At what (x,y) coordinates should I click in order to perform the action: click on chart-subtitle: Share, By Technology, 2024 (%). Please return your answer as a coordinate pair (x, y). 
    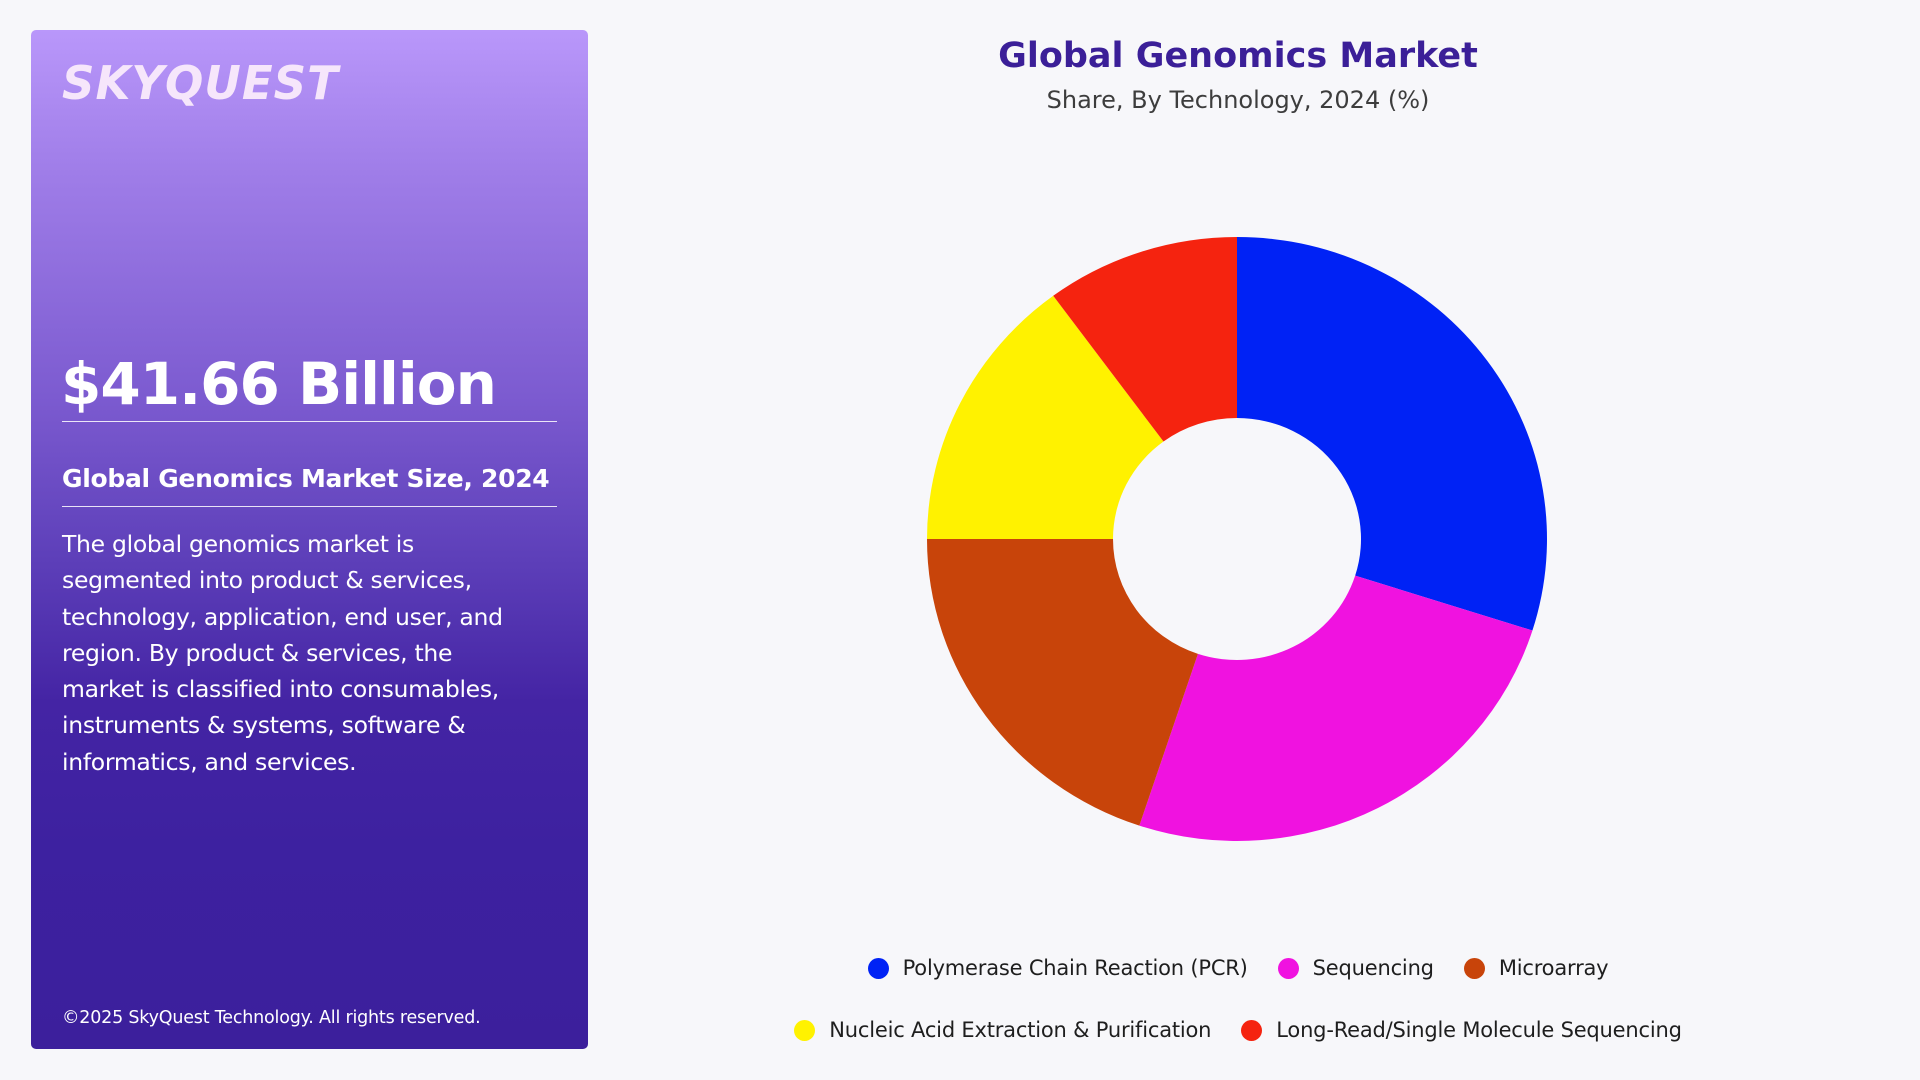
    Looking at the image, I should click on (1238, 100).